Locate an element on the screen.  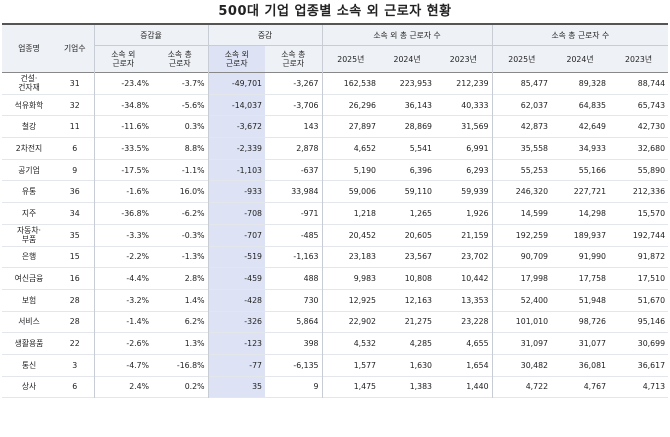
cell-tot-2025: 192,259 is located at coordinates (521, 235).